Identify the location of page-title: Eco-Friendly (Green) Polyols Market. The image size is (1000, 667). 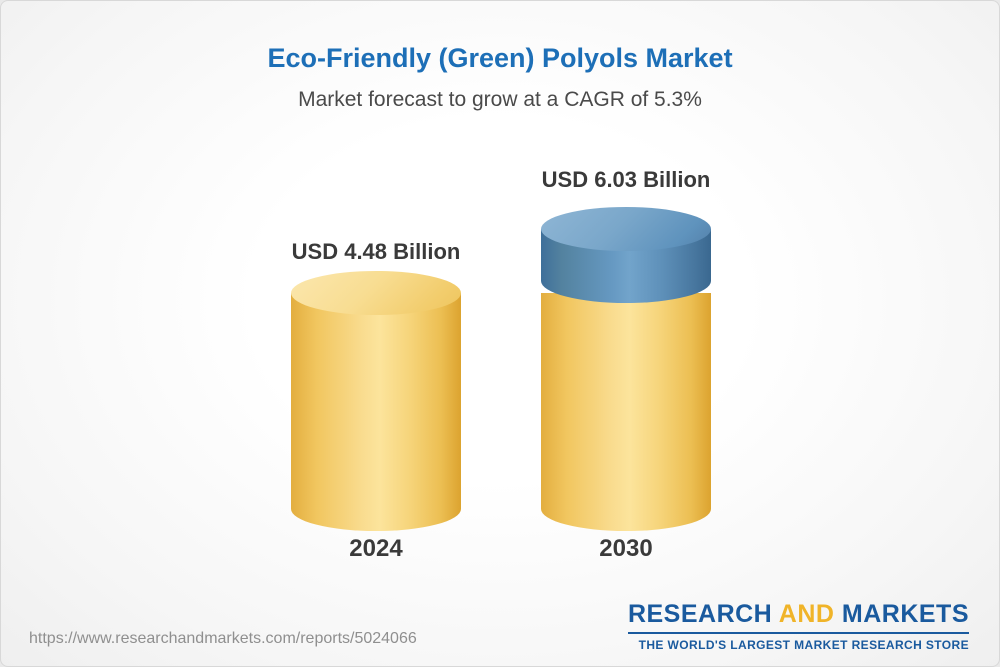
(500, 58).